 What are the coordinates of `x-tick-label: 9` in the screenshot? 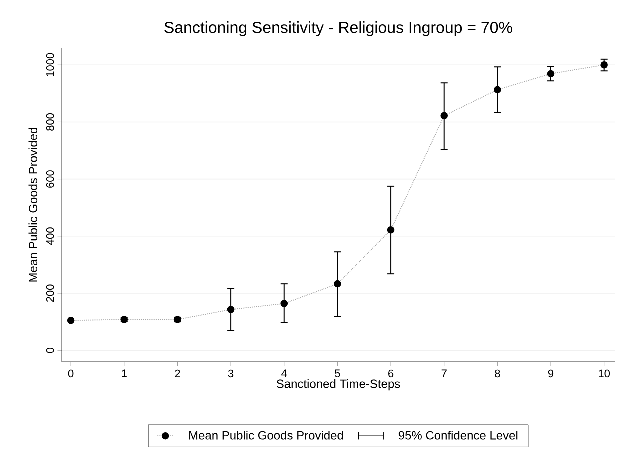 It's located at (551, 374).